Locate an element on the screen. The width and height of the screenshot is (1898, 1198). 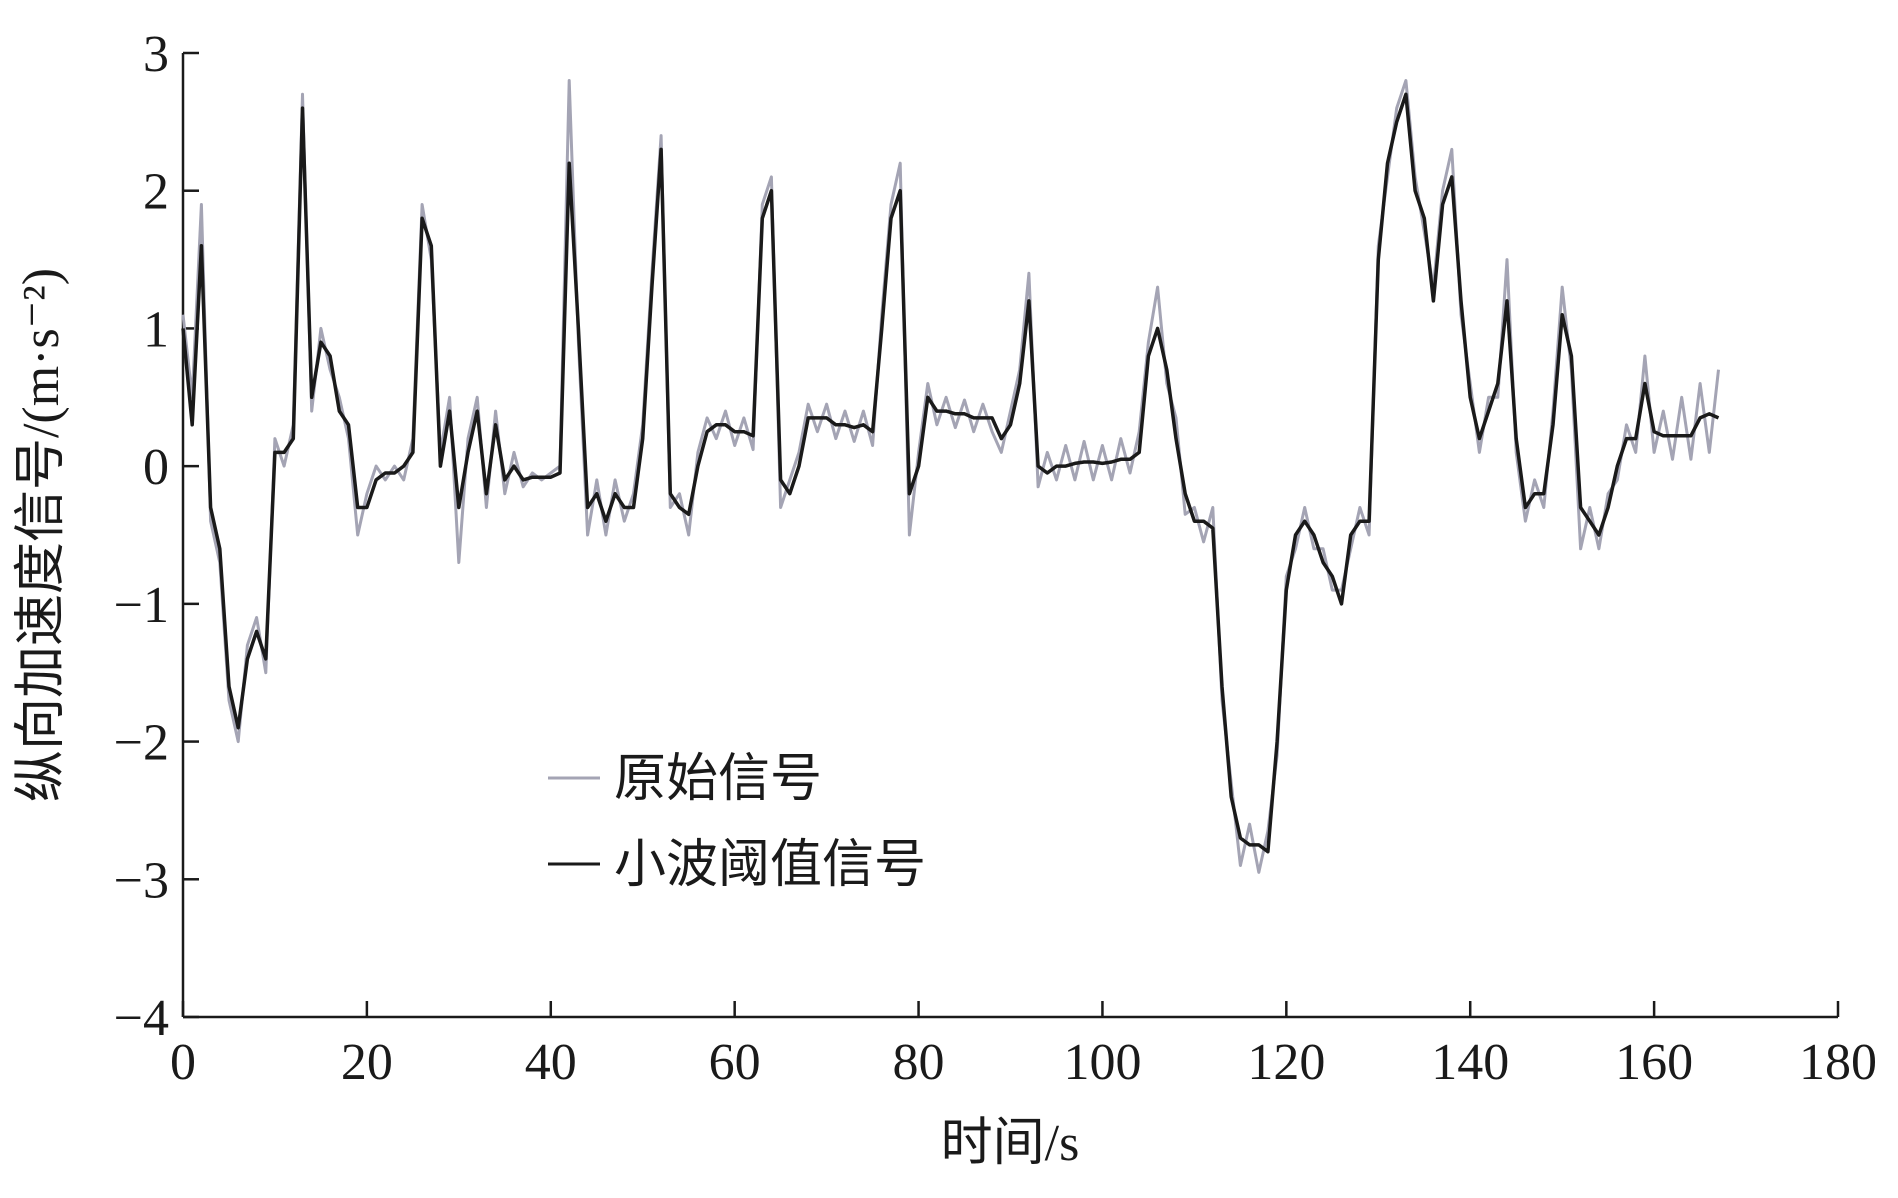
y-tick-label: 2 is located at coordinates (156, 192).